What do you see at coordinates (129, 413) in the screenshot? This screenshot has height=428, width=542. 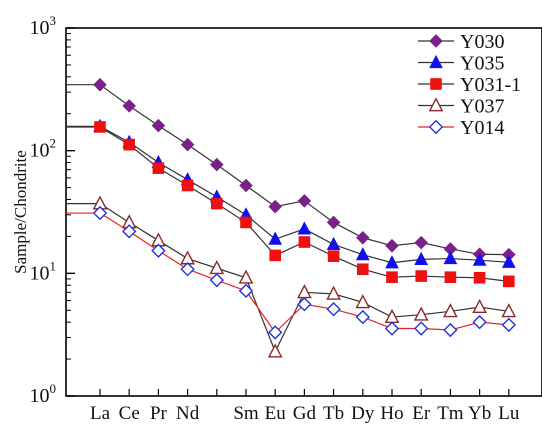 I see `x-tick-label: Ce` at bounding box center [129, 413].